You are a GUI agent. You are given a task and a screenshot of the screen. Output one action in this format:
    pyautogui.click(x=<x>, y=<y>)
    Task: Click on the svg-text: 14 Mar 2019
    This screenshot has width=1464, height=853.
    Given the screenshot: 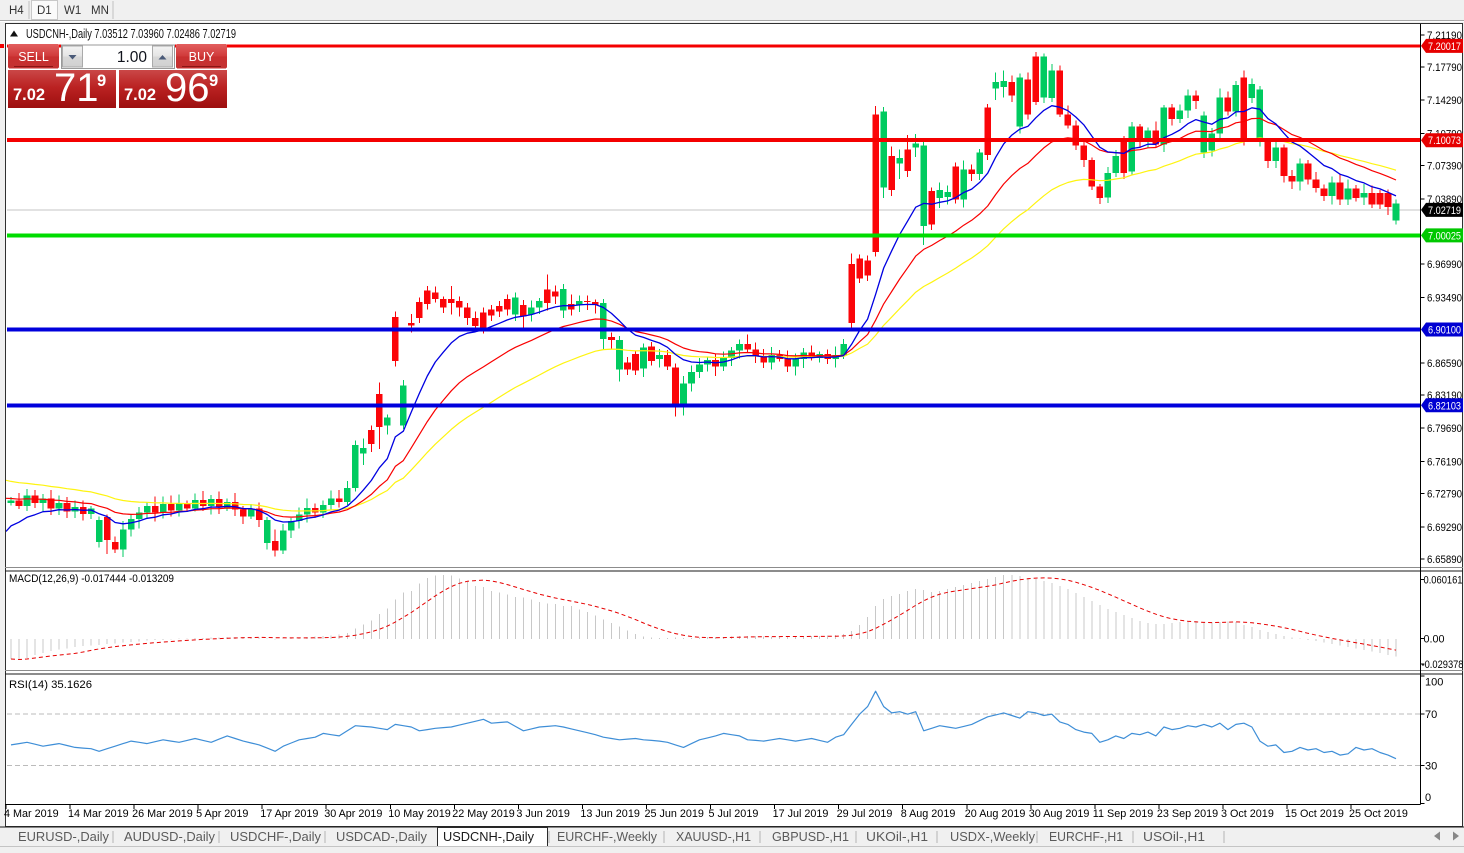 What is the action you would take?
    pyautogui.click(x=98, y=814)
    